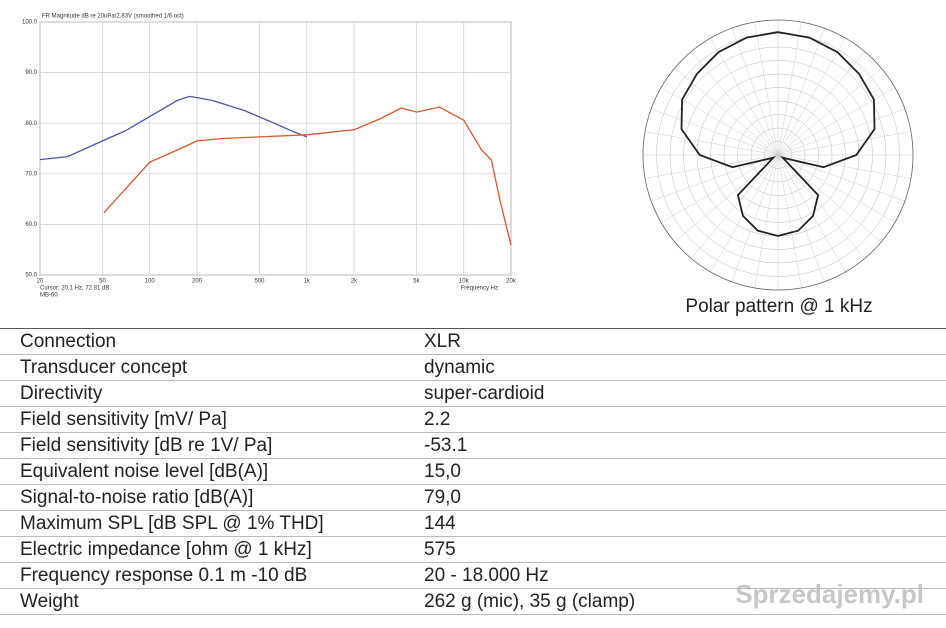 The image size is (946, 628). I want to click on spec-name: Connection, so click(210, 341).